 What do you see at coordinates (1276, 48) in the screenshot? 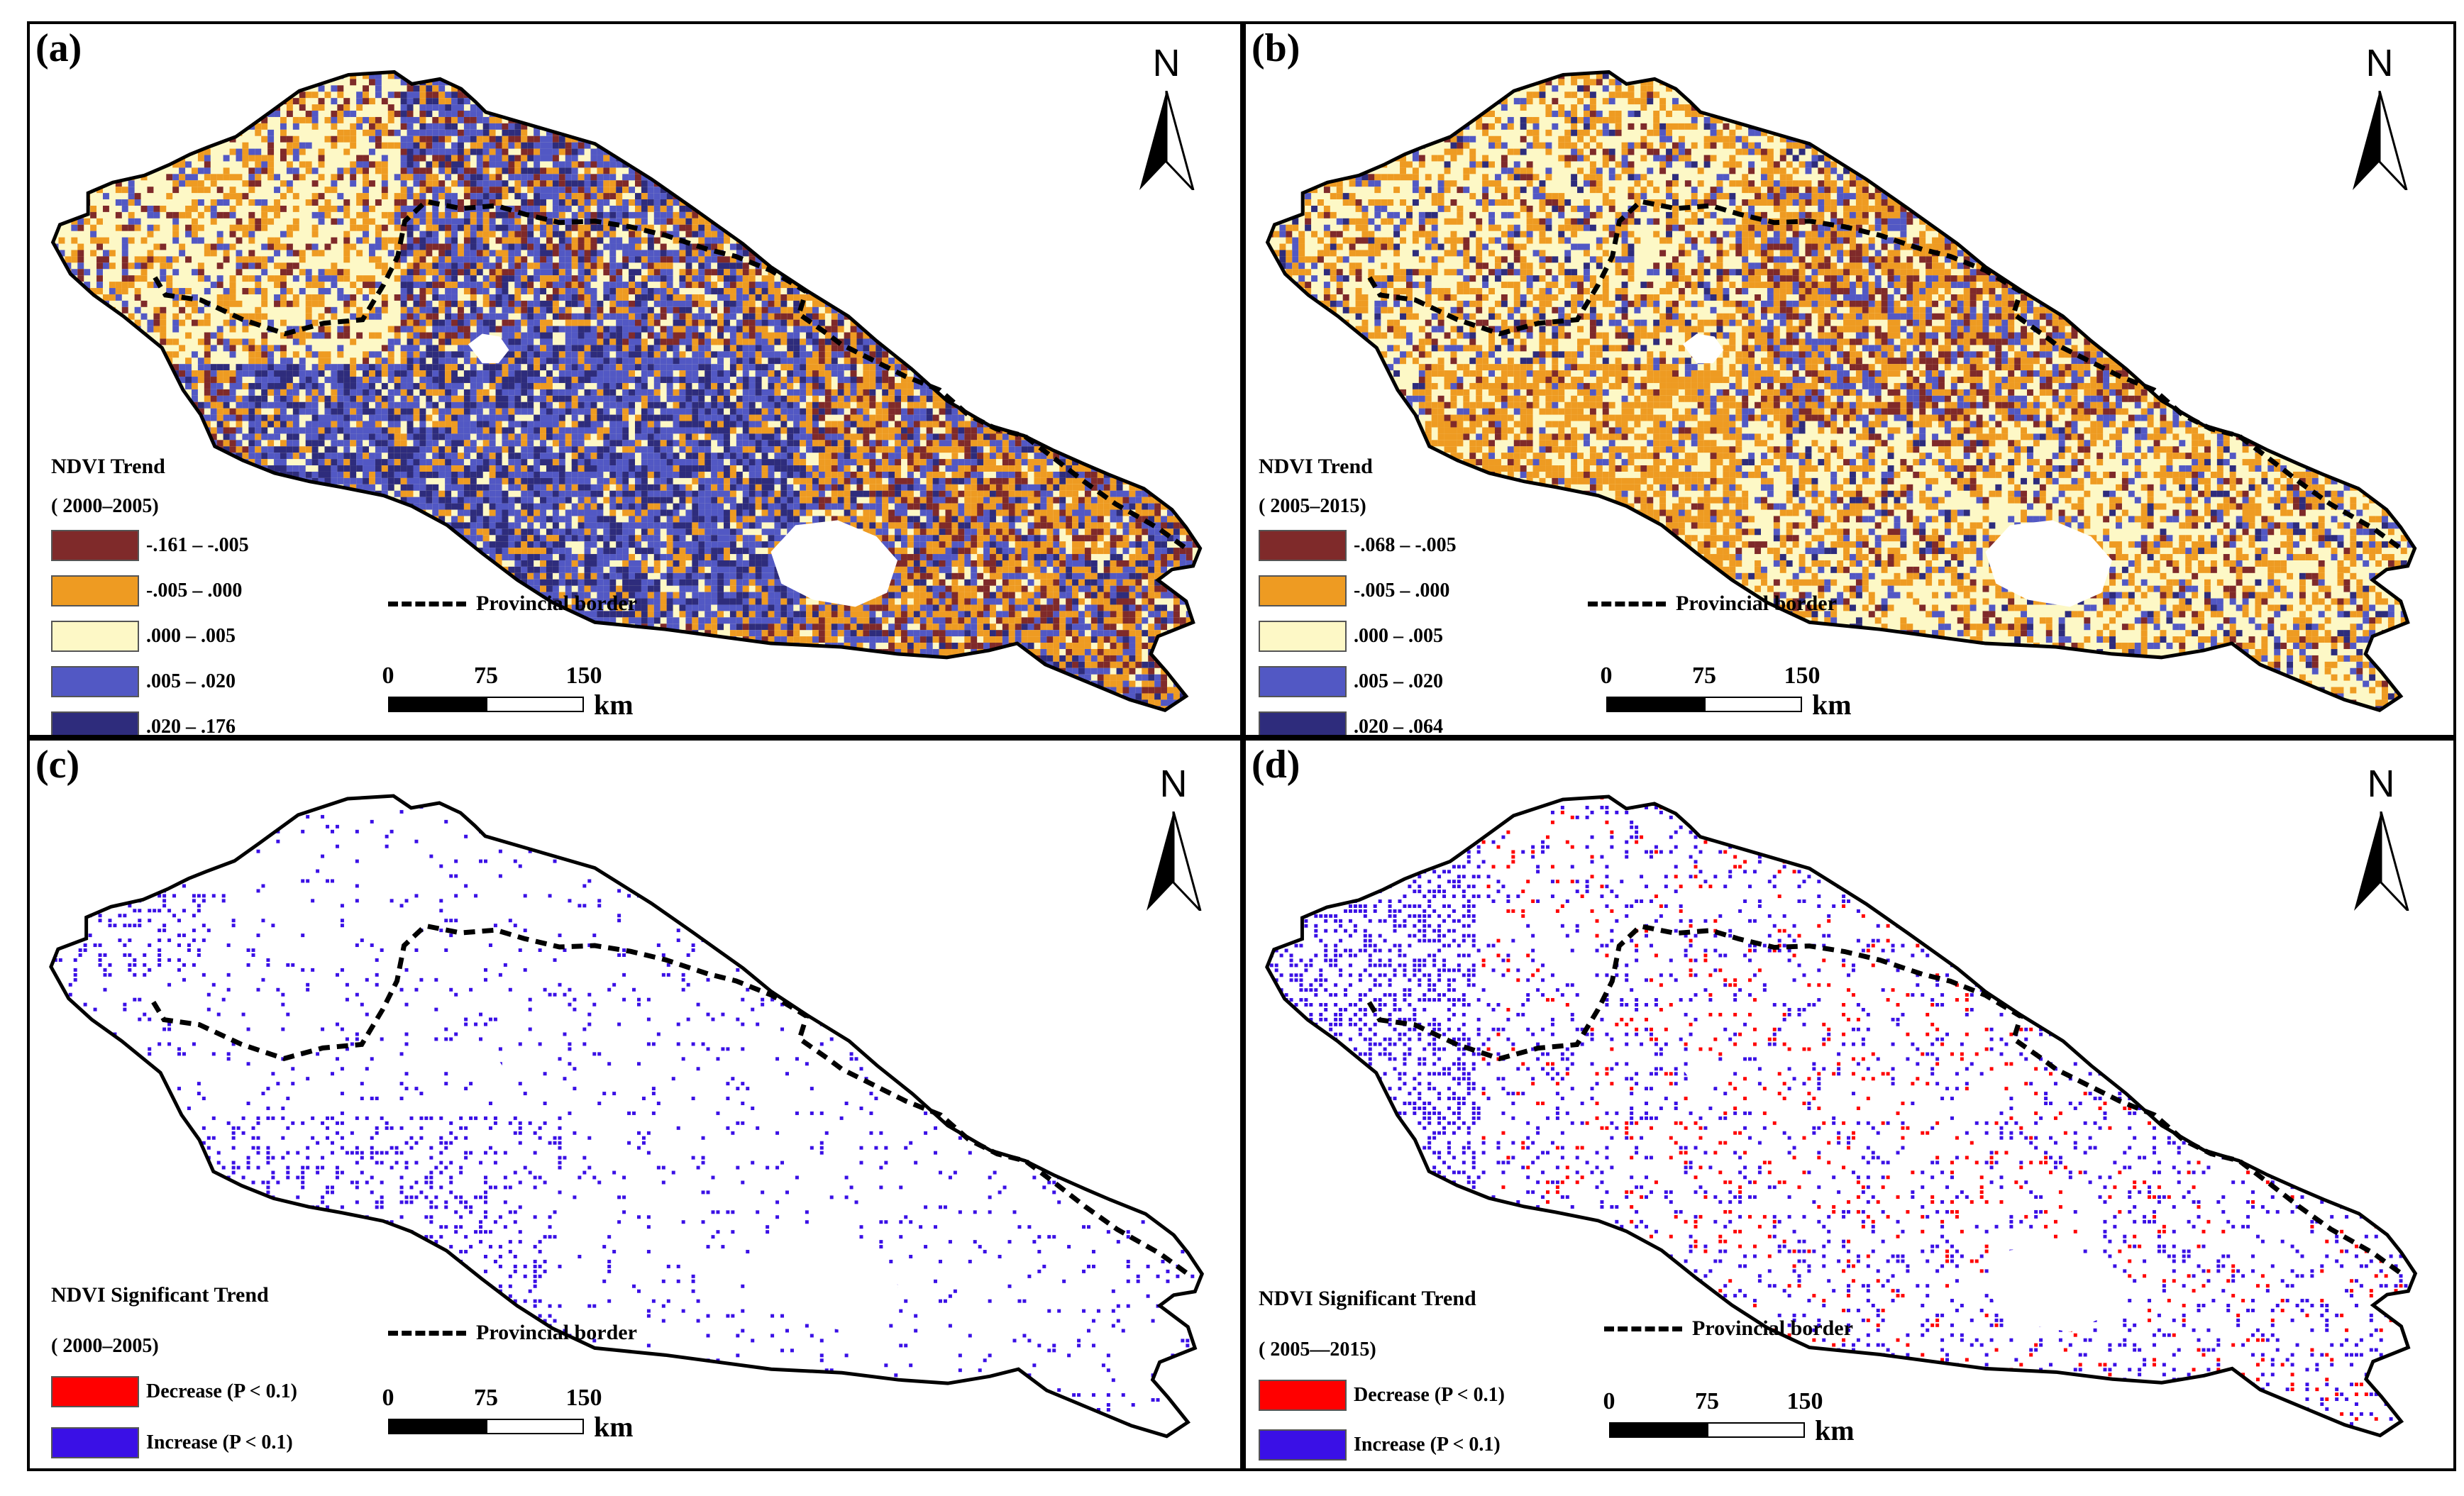
I see `panel-label: (b)` at bounding box center [1276, 48].